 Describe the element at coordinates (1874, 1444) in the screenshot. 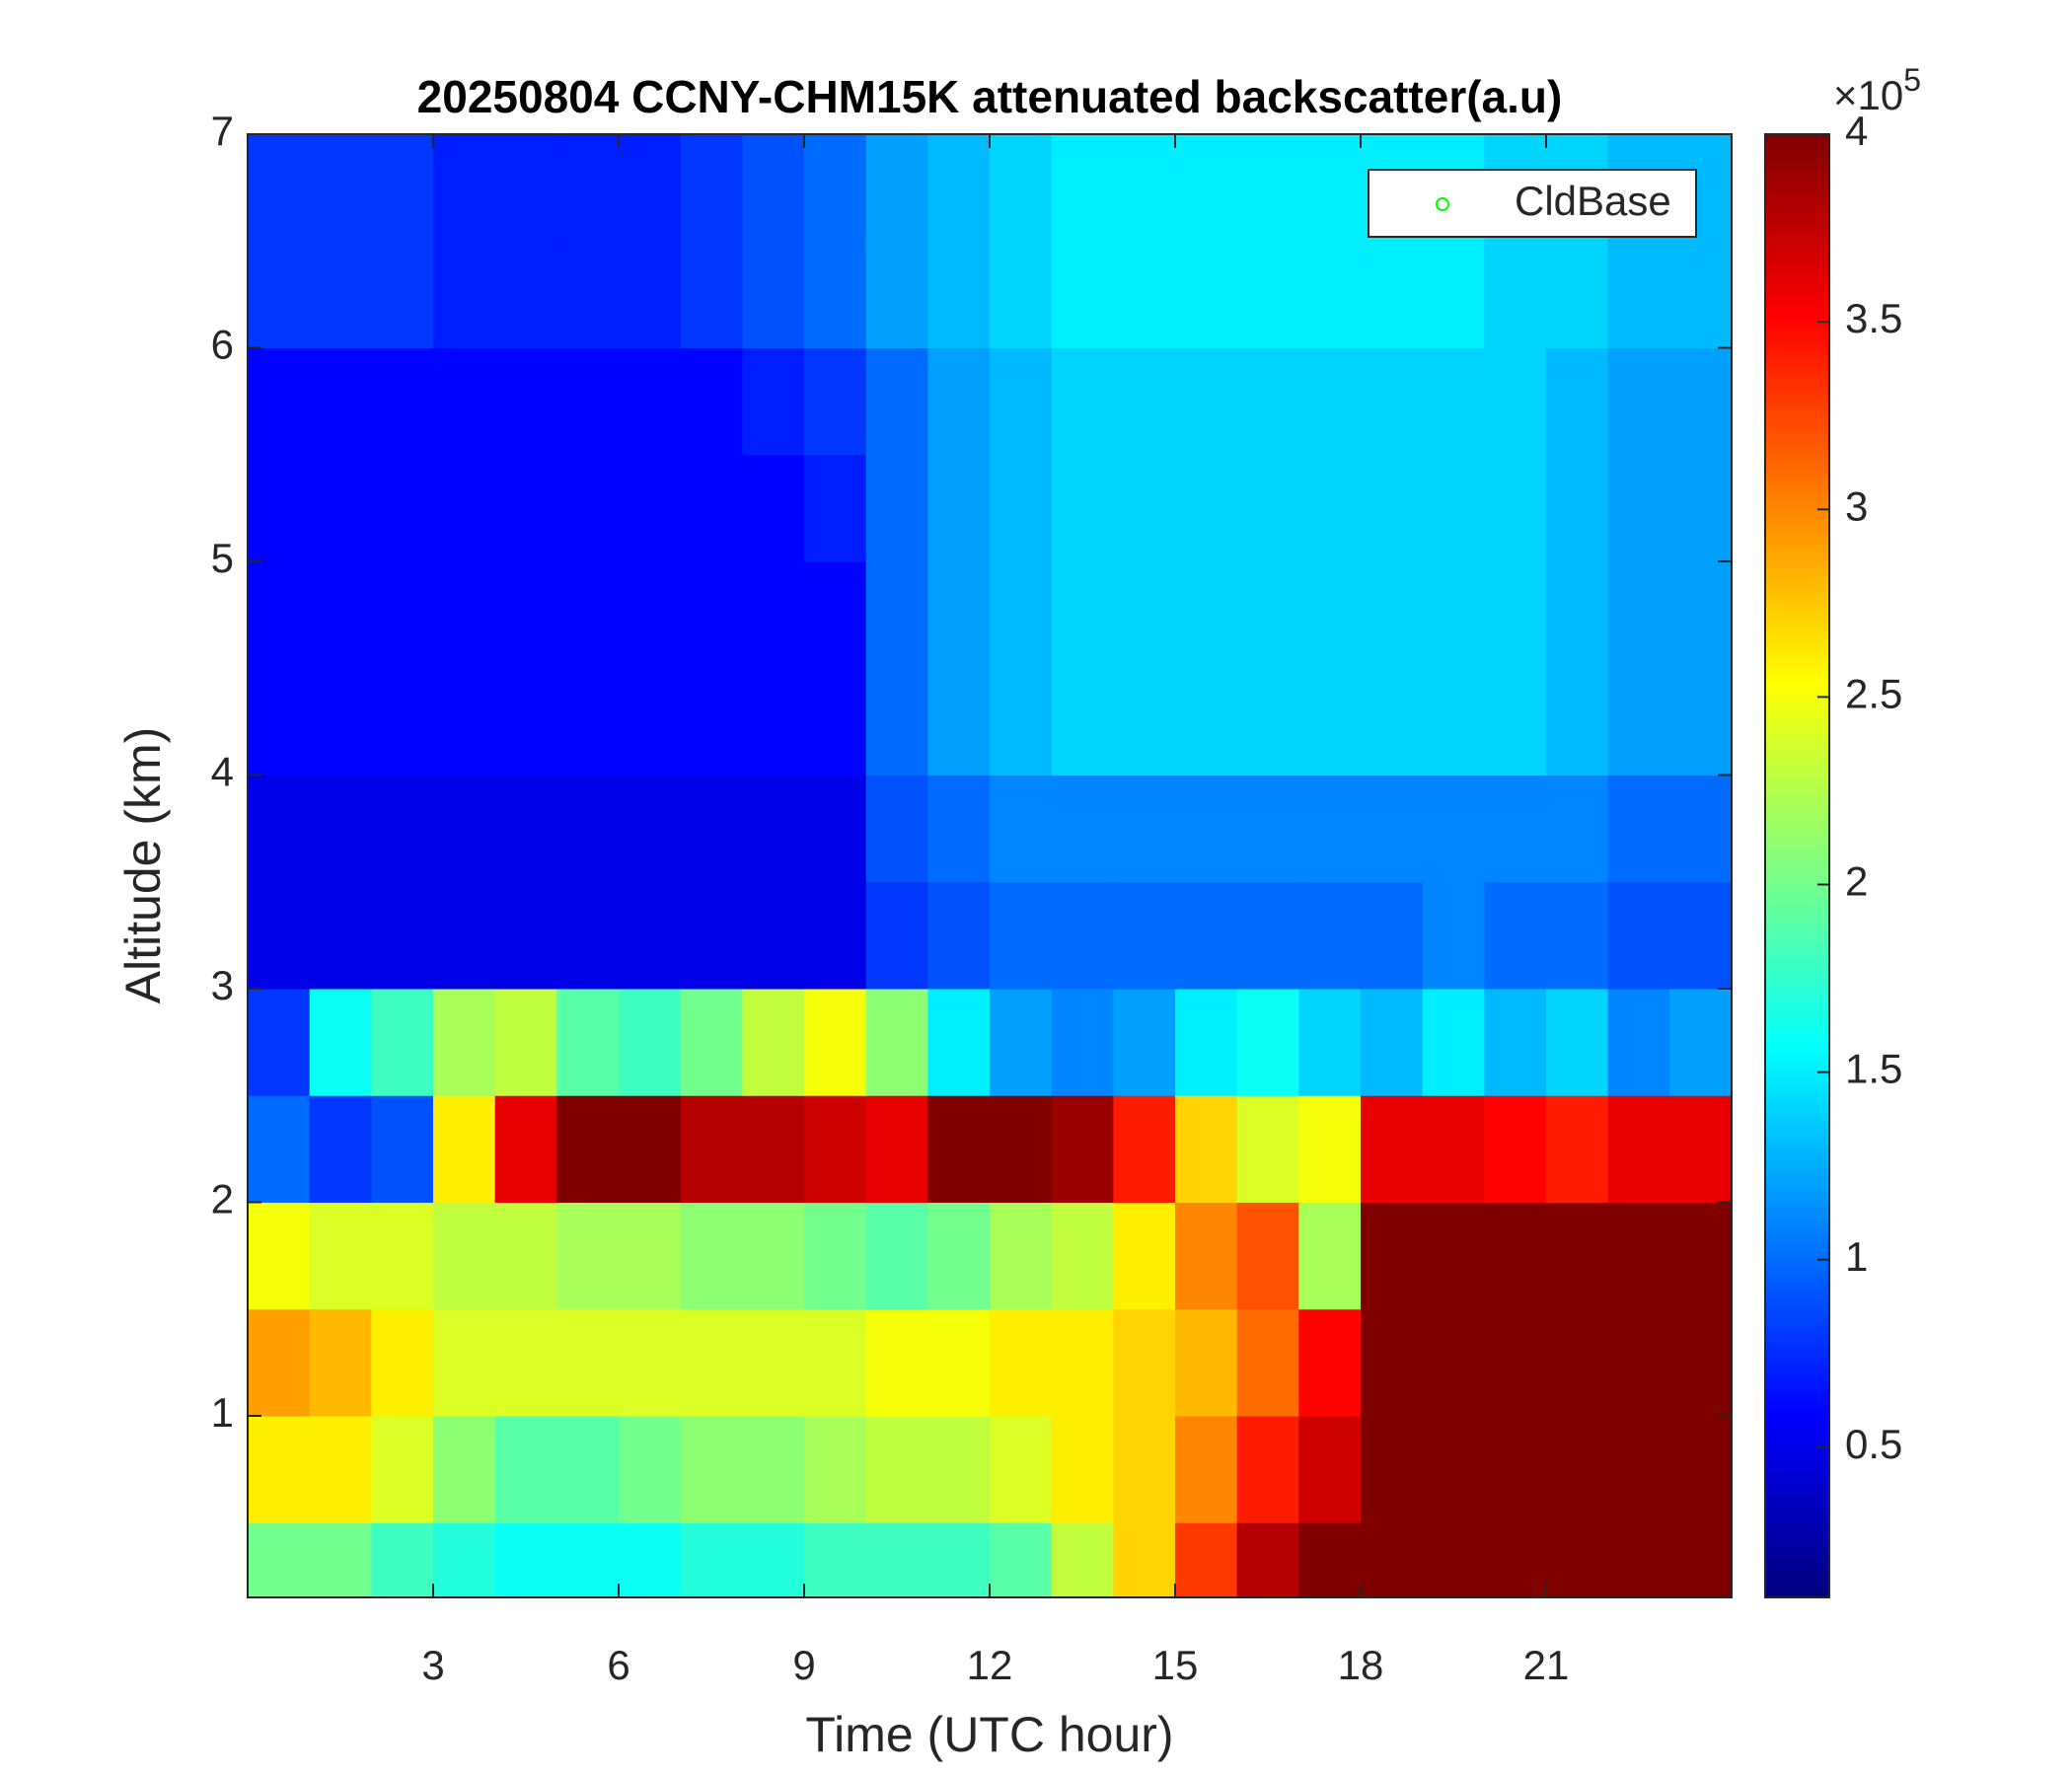

I see `colorbar-tick-label: 0.5` at that location.